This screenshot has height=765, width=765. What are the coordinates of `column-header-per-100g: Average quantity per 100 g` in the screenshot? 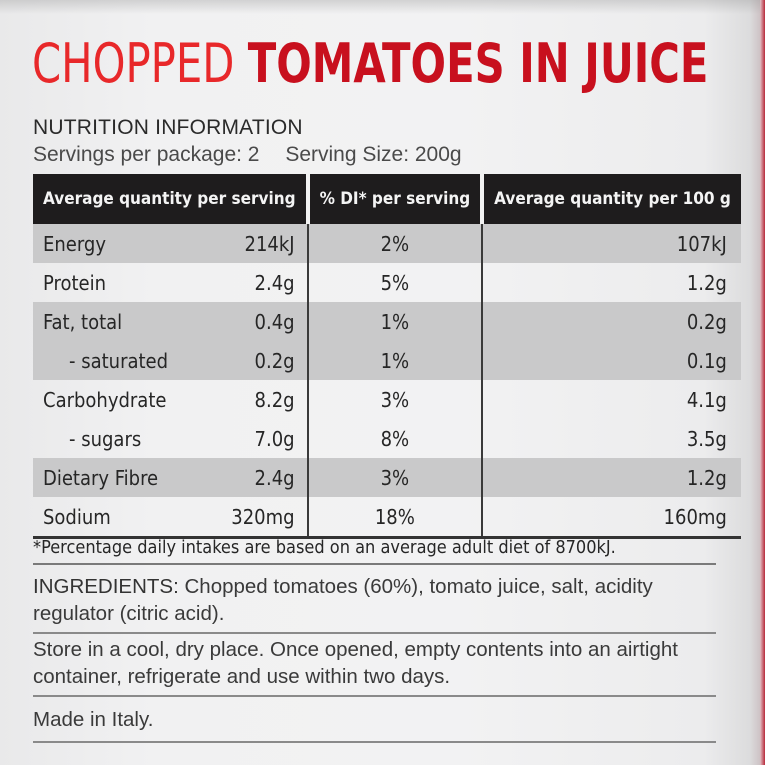 It's located at (610, 199).